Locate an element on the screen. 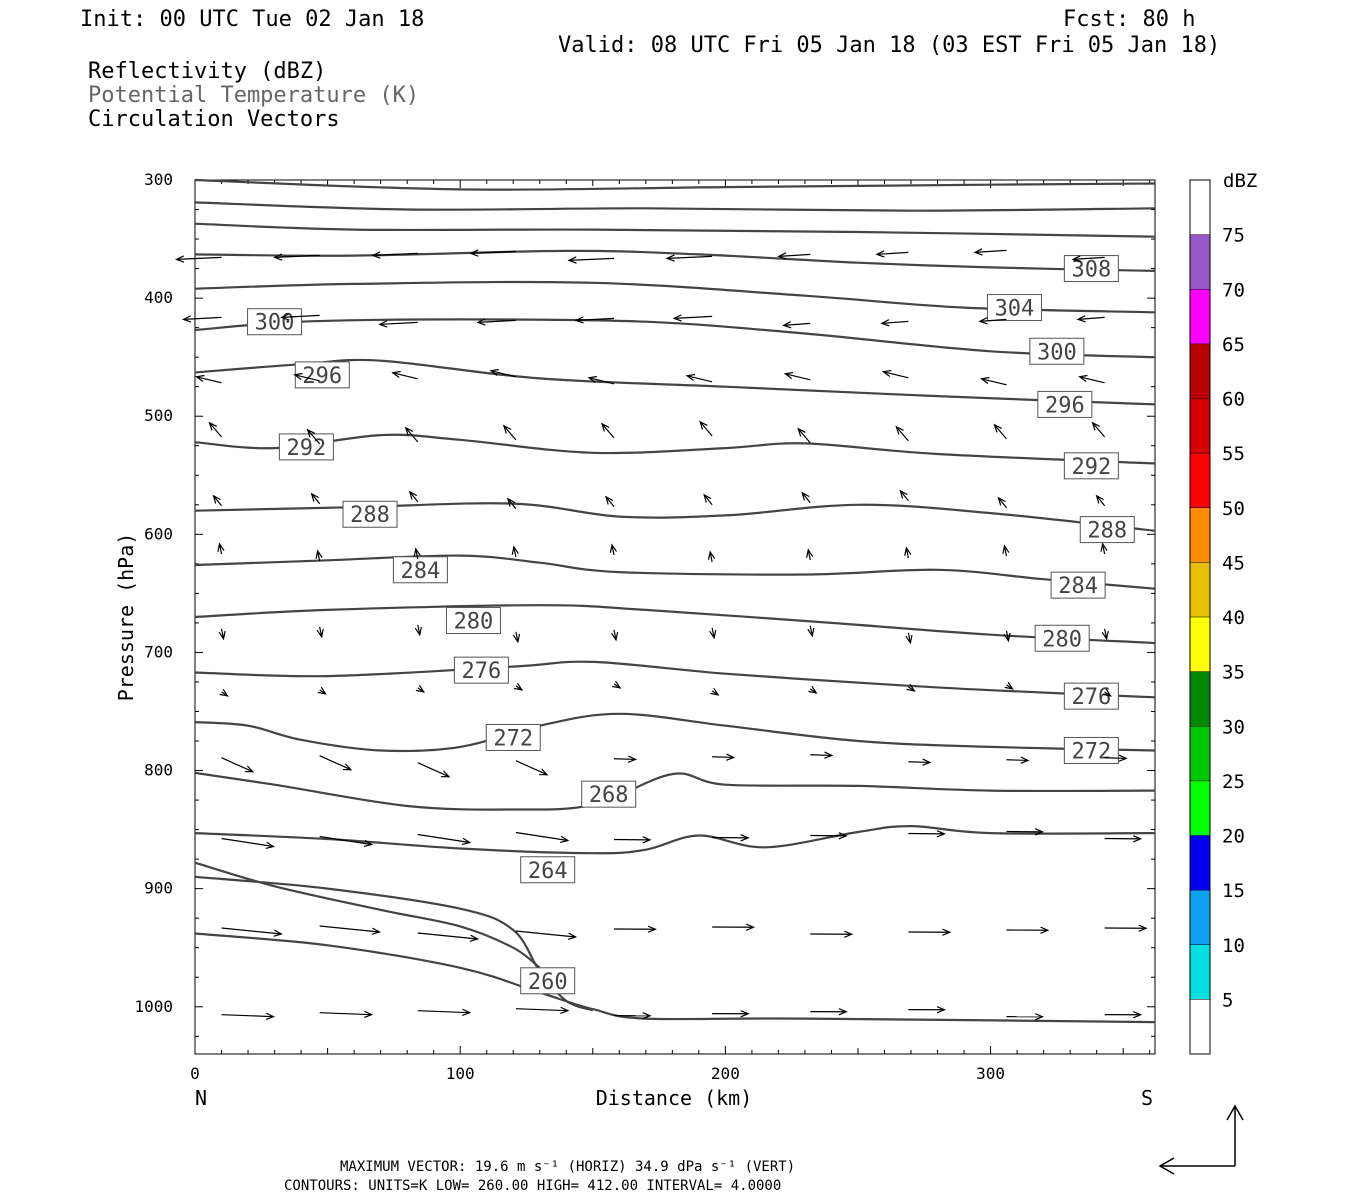 This screenshot has width=1350, height=1200. contour-label-304: 304 is located at coordinates (1015, 309).